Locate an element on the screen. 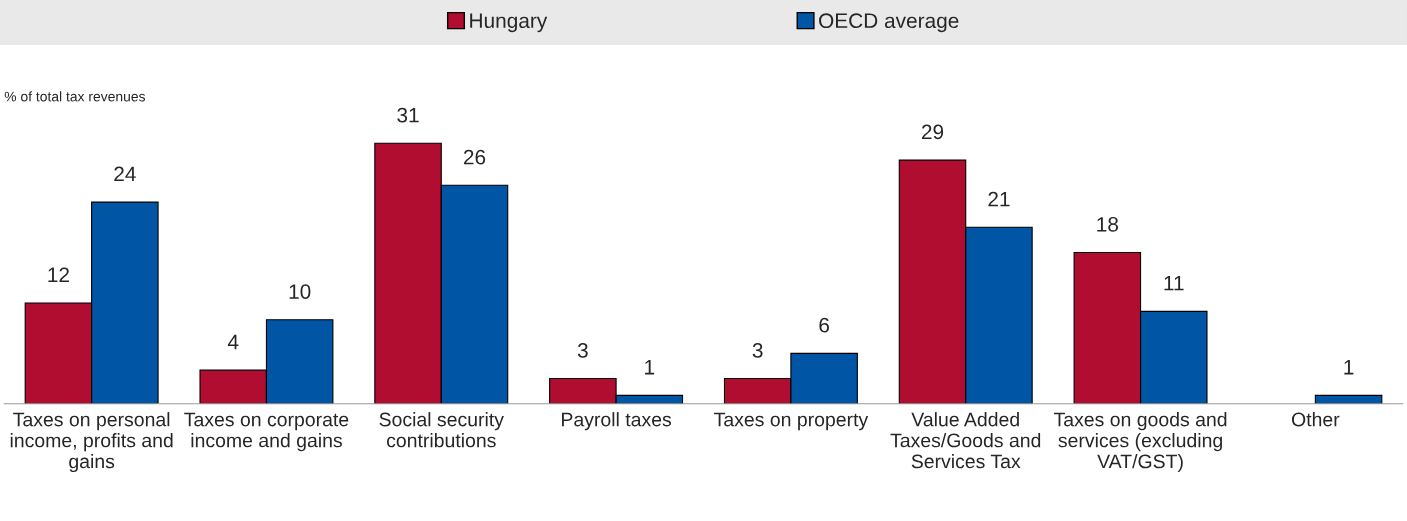  data-label: 18 is located at coordinates (1108, 224).